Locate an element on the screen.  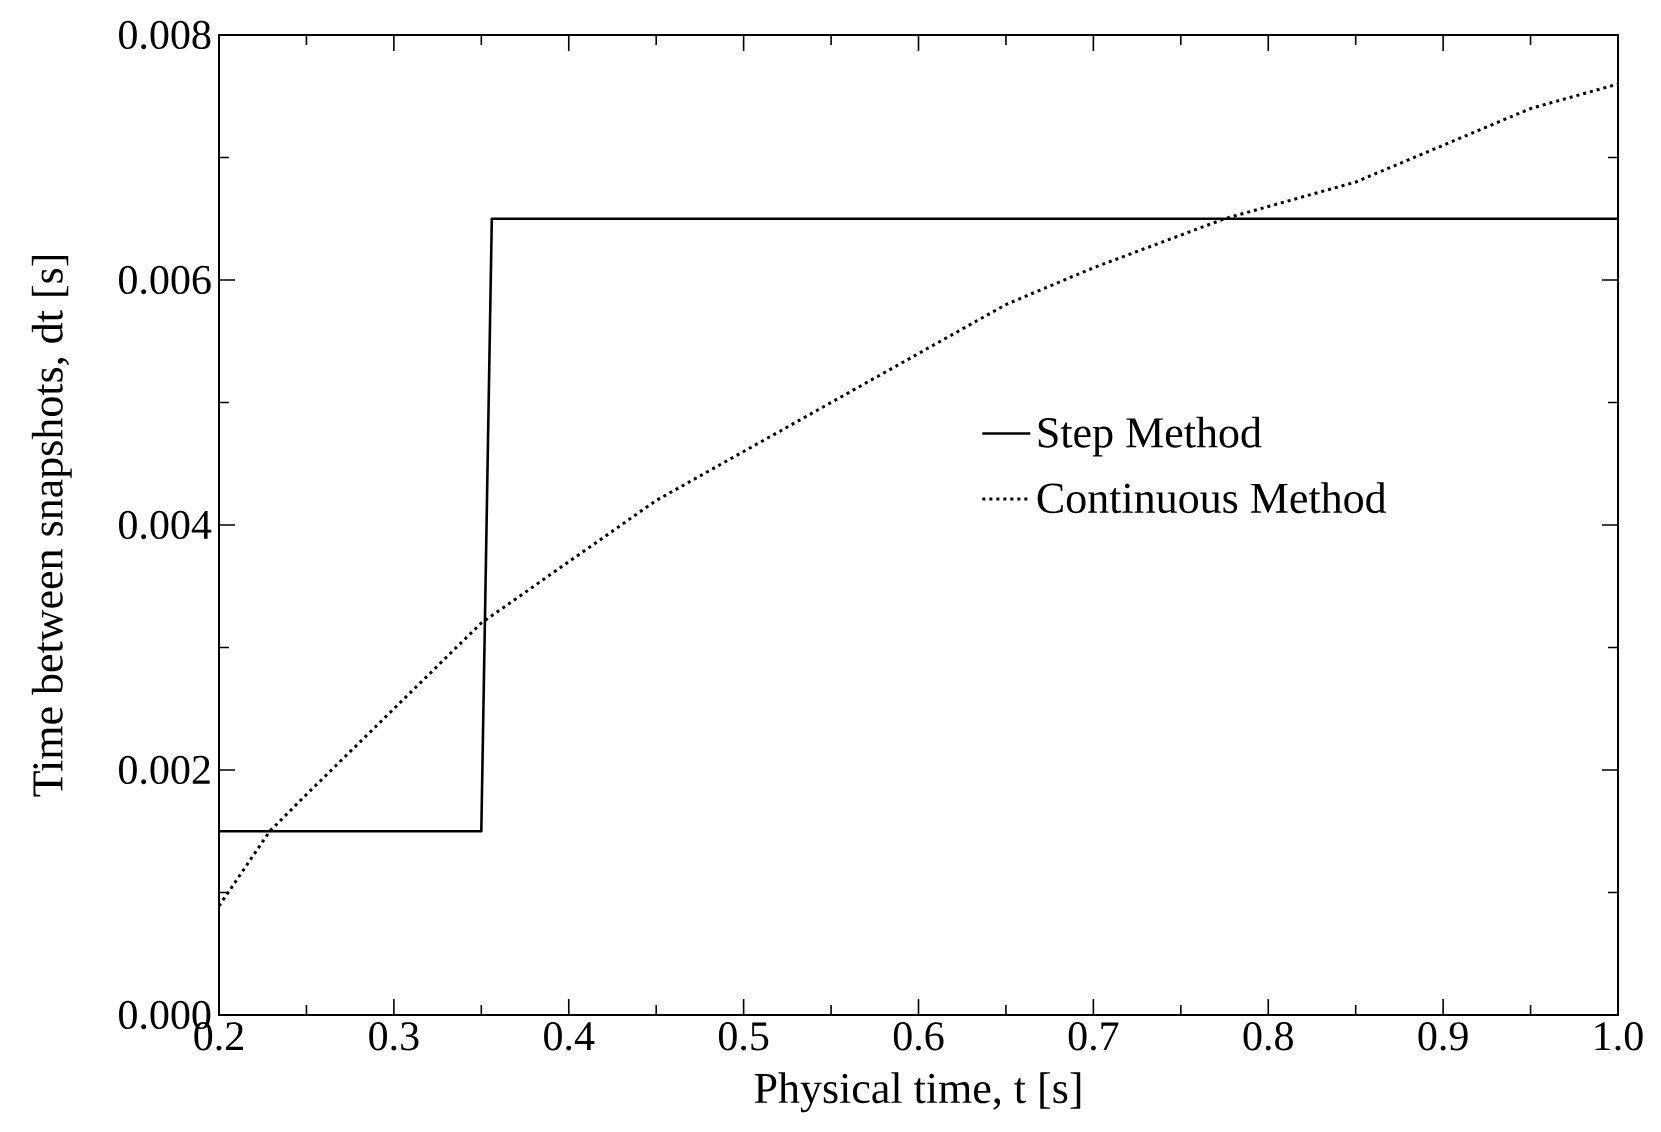
x-tick-label: 0.4 is located at coordinates (569, 1036).